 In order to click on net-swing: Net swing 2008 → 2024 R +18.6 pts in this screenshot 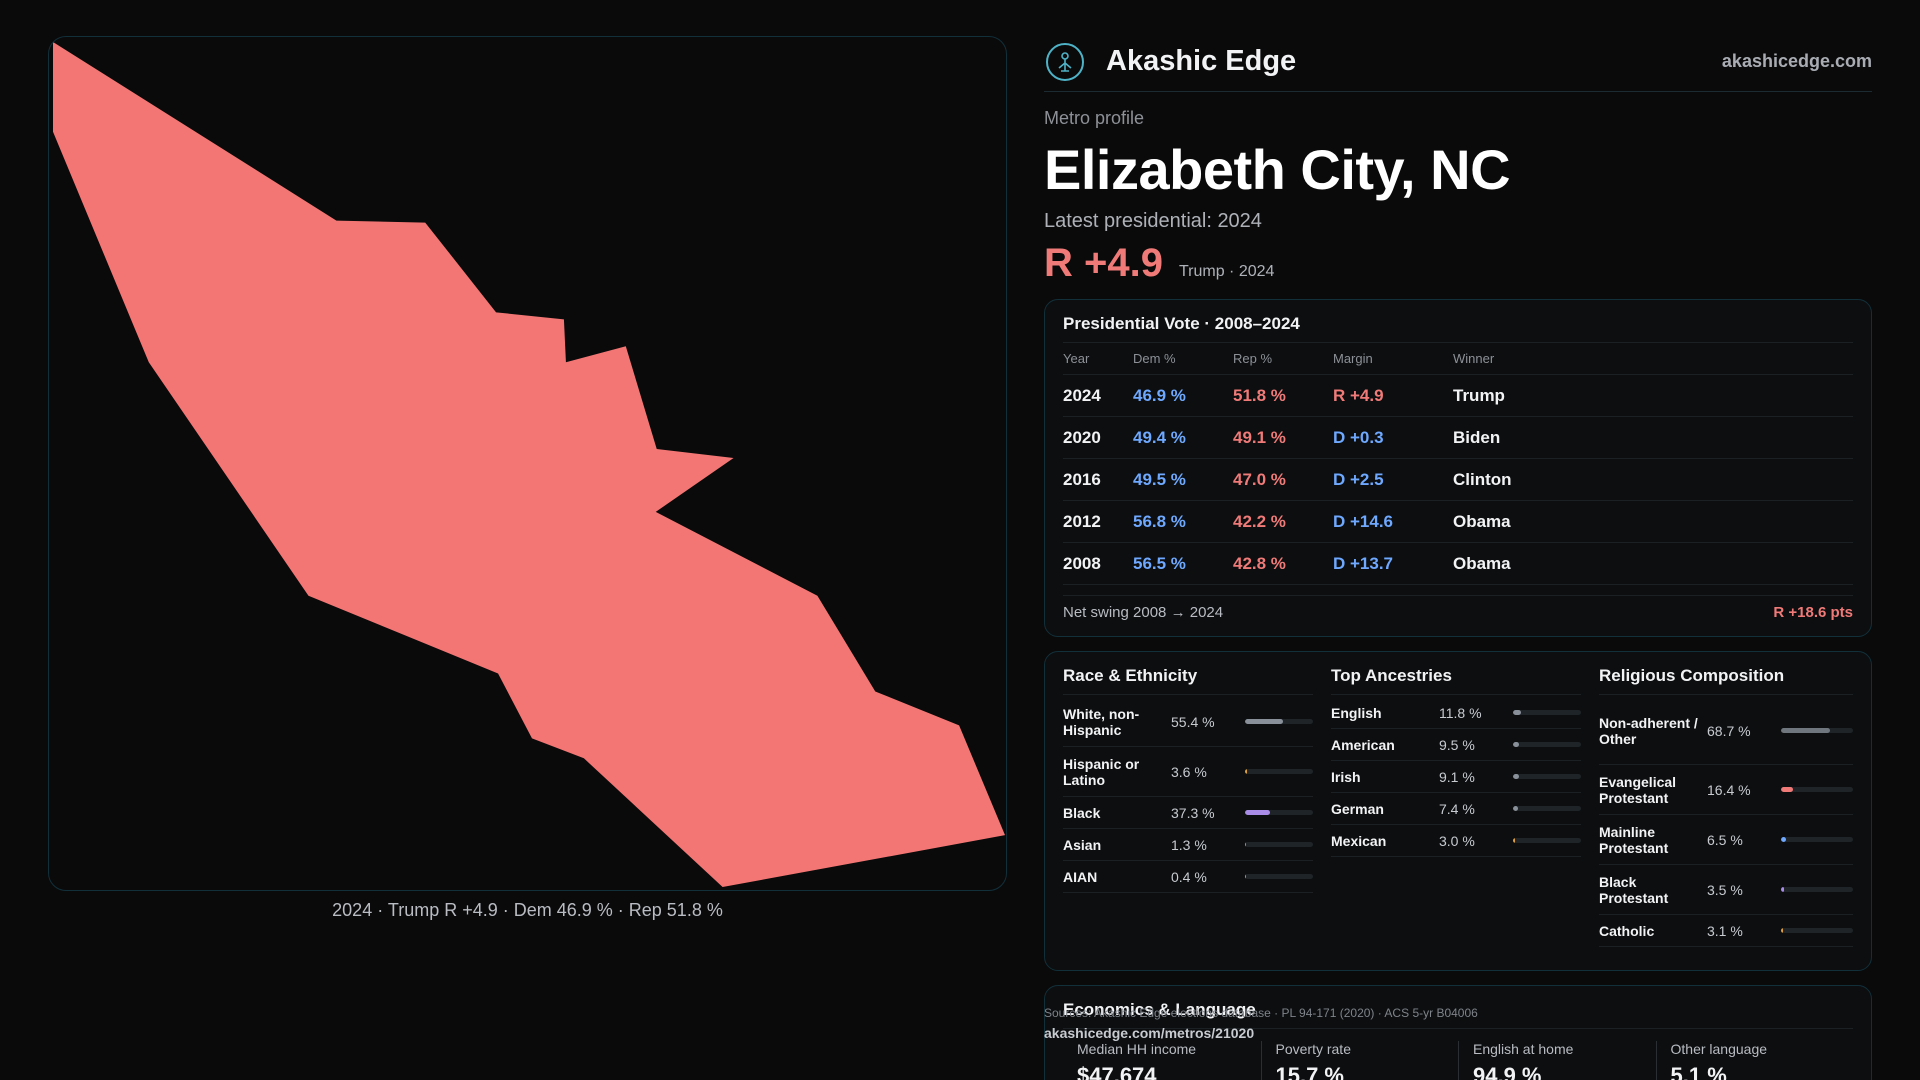, I will do `click(1458, 608)`.